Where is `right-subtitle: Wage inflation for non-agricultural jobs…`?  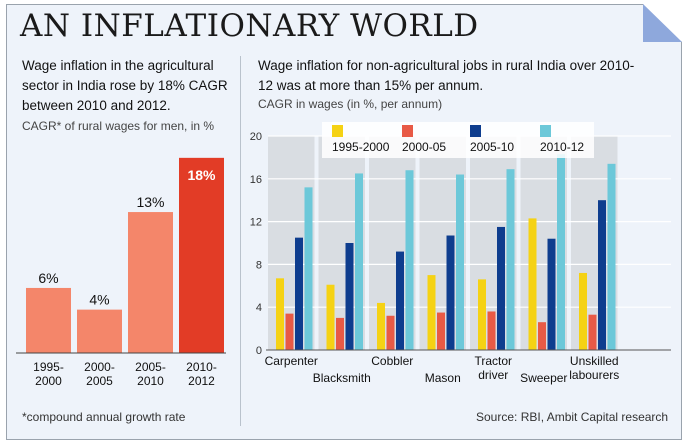
right-subtitle: Wage inflation for non-agricultural jobs… is located at coordinates (446, 75).